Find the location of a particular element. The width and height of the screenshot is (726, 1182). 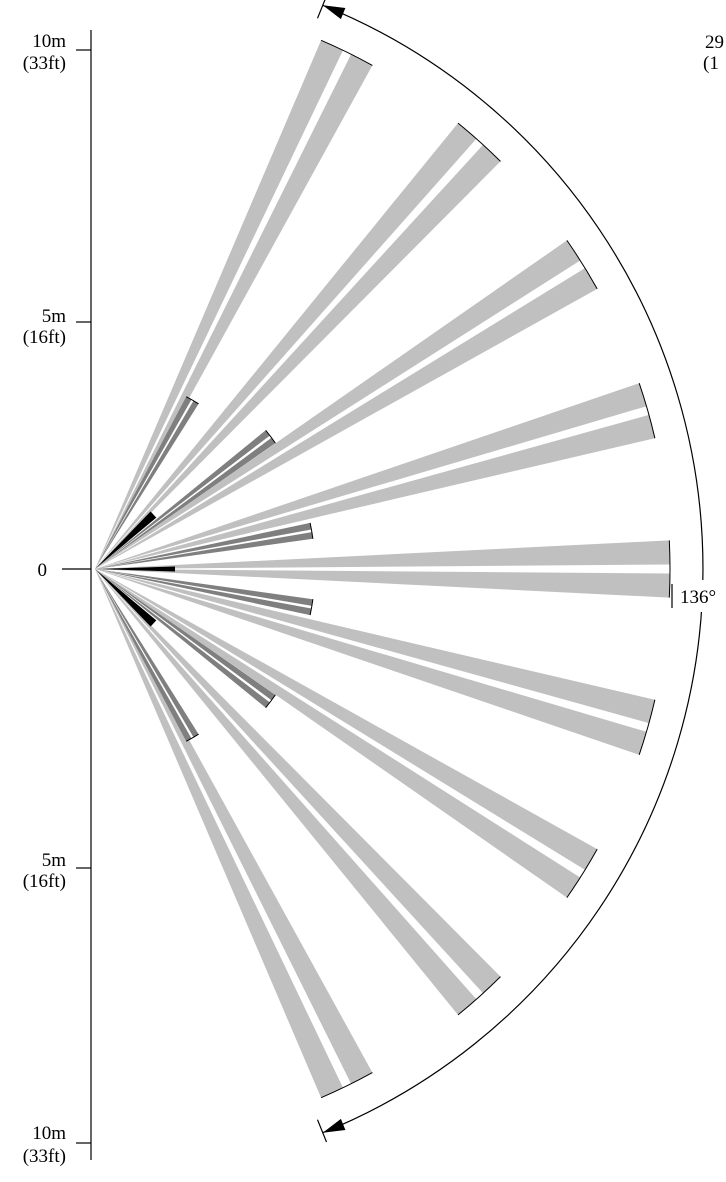

short-range-beams is located at coordinates (135, 569).